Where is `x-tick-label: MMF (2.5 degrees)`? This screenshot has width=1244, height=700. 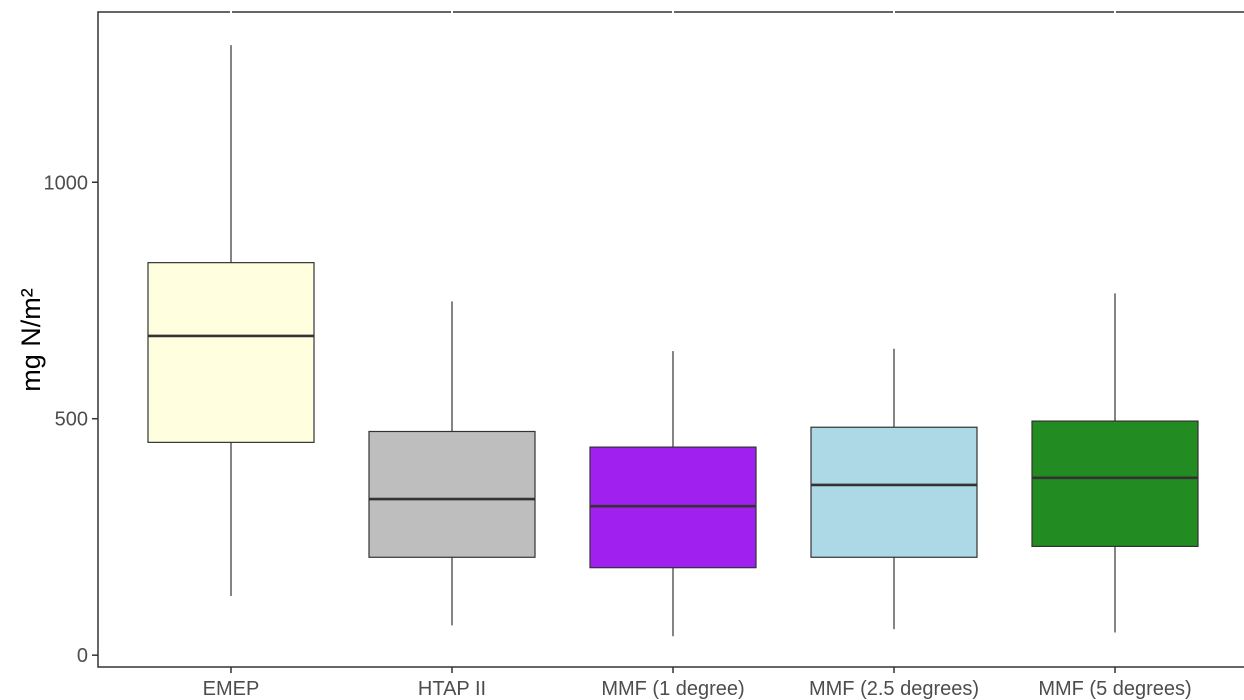
x-tick-label: MMF (2.5 degrees) is located at coordinates (894, 689).